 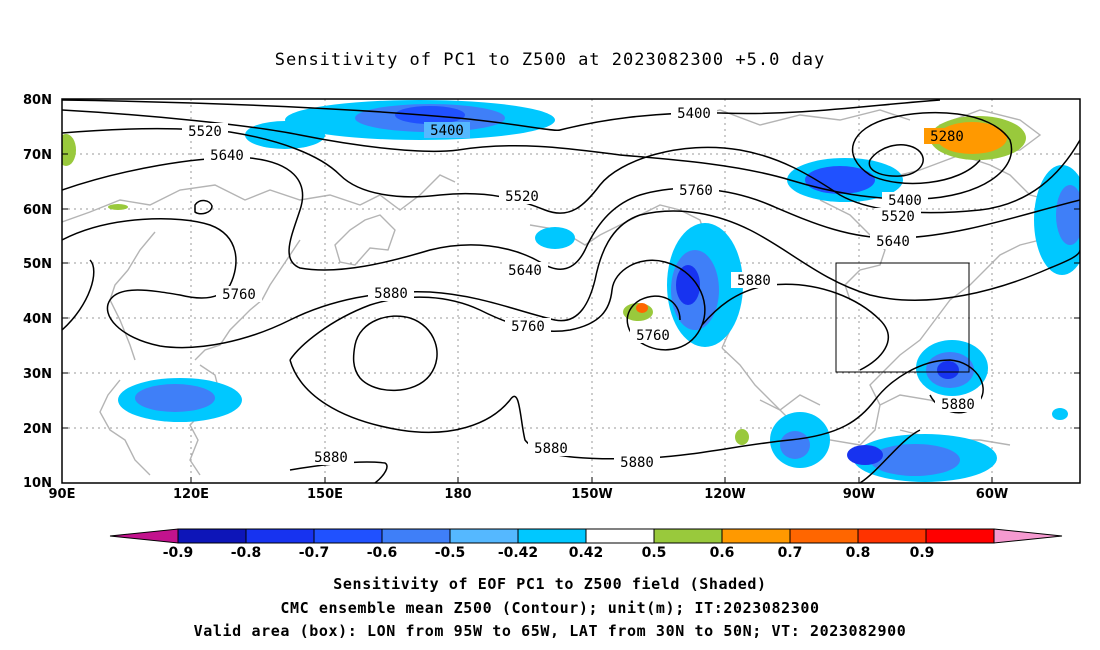 What do you see at coordinates (859, 494) in the screenshot?
I see `lon-label: 90W` at bounding box center [859, 494].